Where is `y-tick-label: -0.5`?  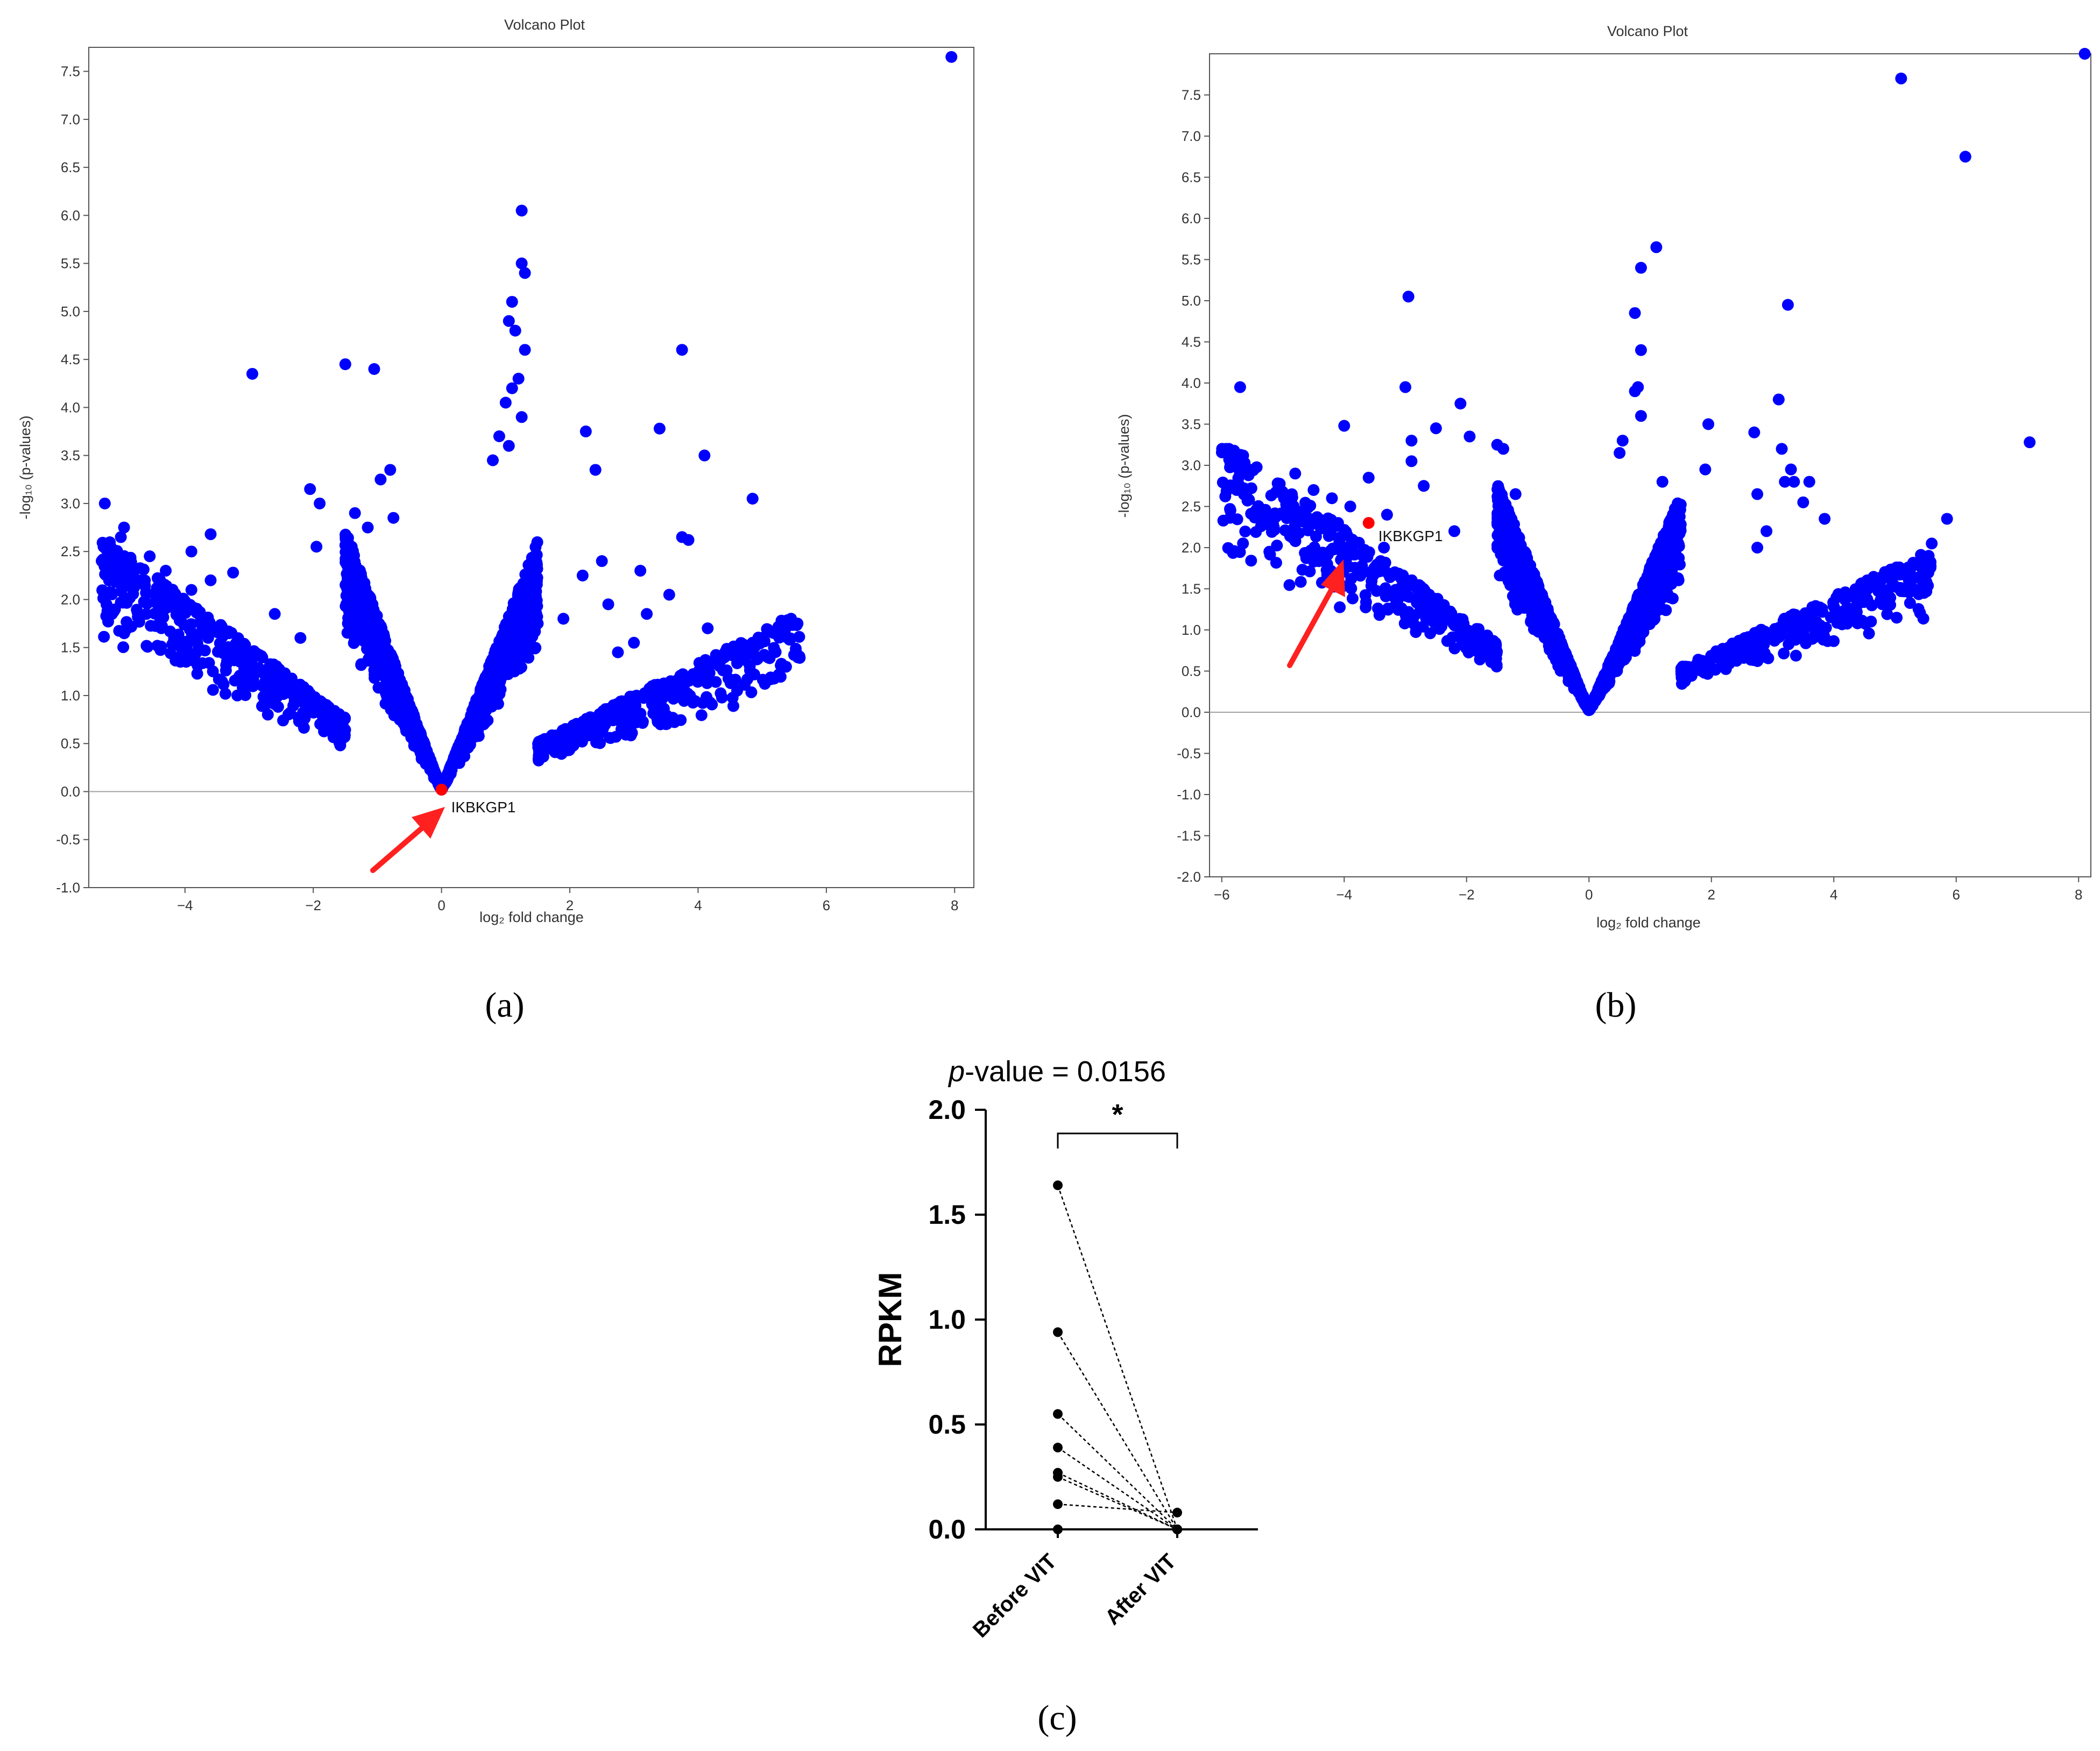
y-tick-label: -0.5 is located at coordinates (68, 840).